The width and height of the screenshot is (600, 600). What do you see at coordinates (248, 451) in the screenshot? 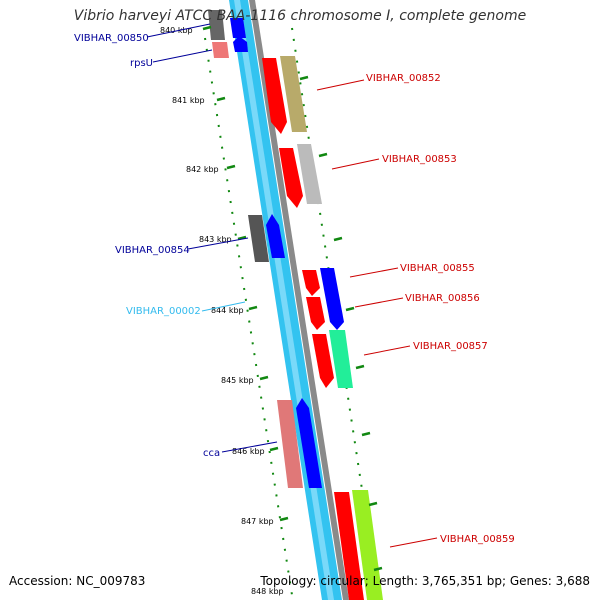
I see `scale-label: 846 kbp` at bounding box center [248, 451].